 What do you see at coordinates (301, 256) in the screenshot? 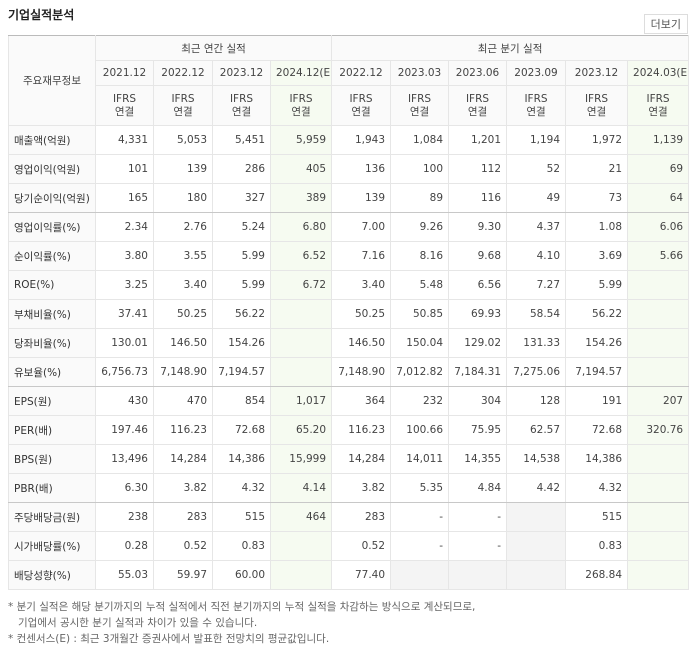
I see `value-cell: 6.52` at bounding box center [301, 256].